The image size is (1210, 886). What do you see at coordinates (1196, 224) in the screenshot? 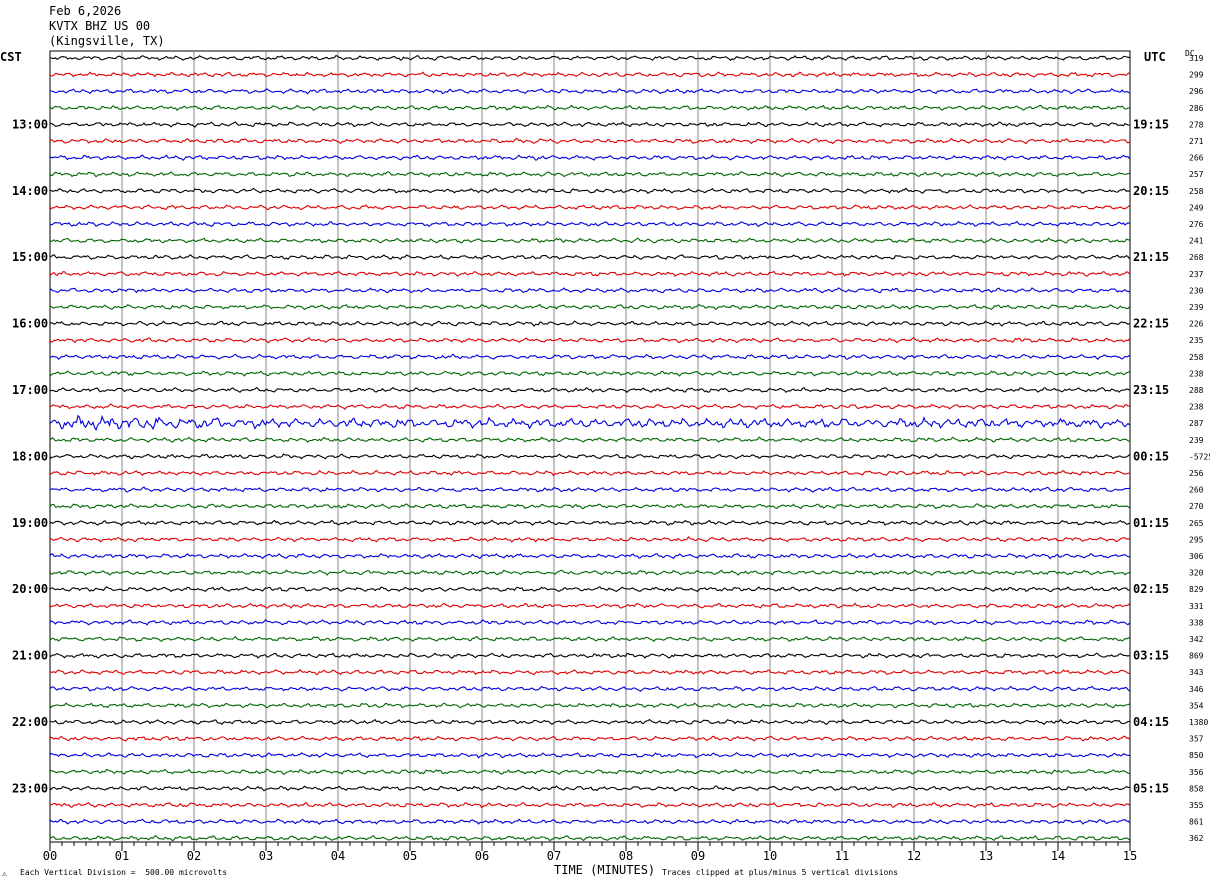
I see `dc-offset-label: 276` at bounding box center [1196, 224].